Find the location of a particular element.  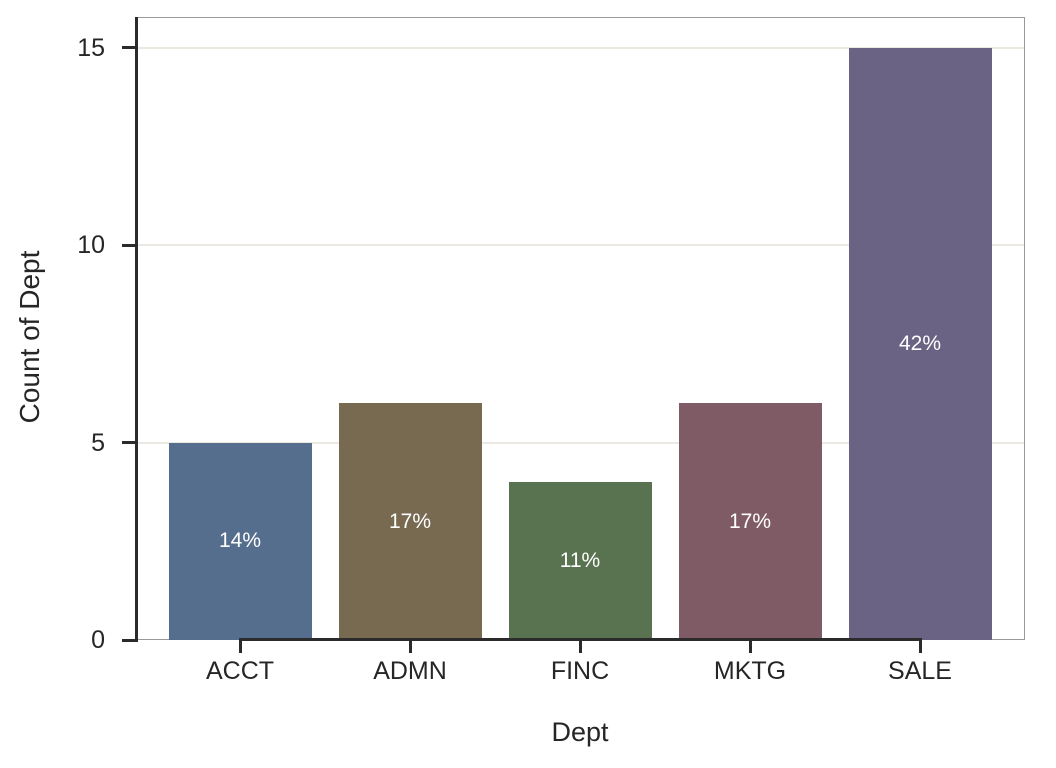

x-tick-label-acct: ACCT is located at coordinates (240, 671).